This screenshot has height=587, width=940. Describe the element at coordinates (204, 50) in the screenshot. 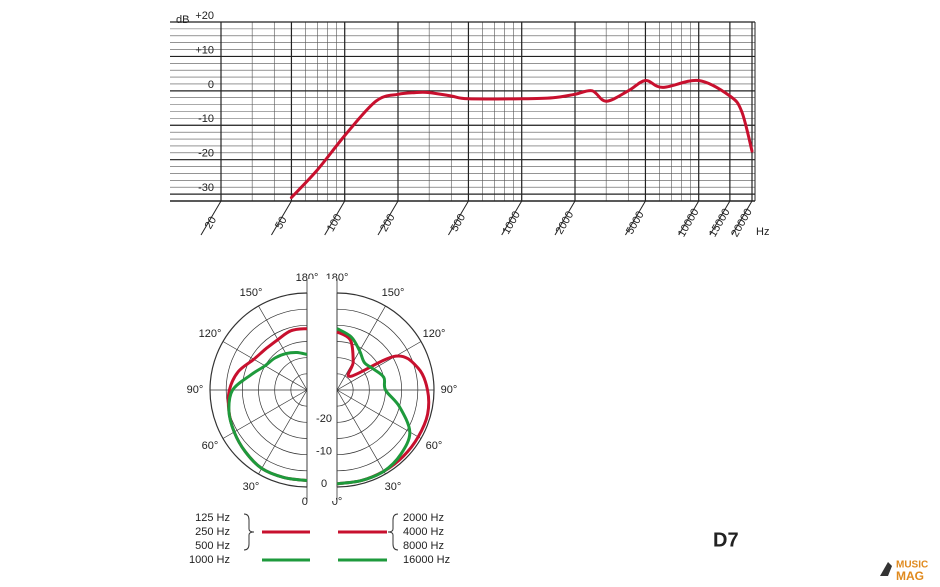

I see `y-tick-label: +10` at that location.